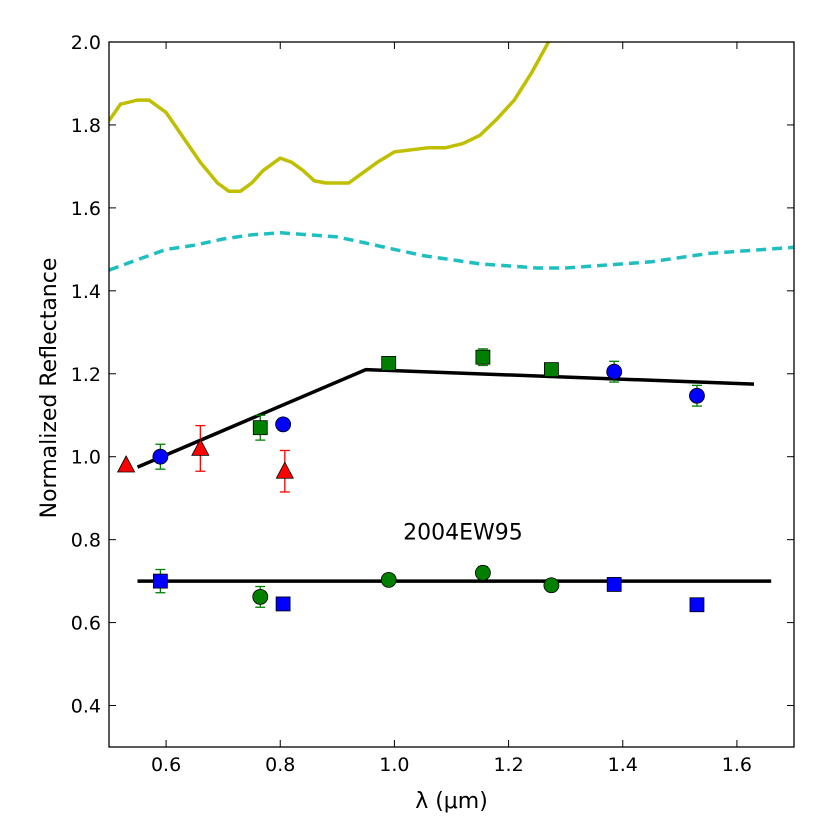  I want to click on y-tick-label: 1.6, so click(86, 209).